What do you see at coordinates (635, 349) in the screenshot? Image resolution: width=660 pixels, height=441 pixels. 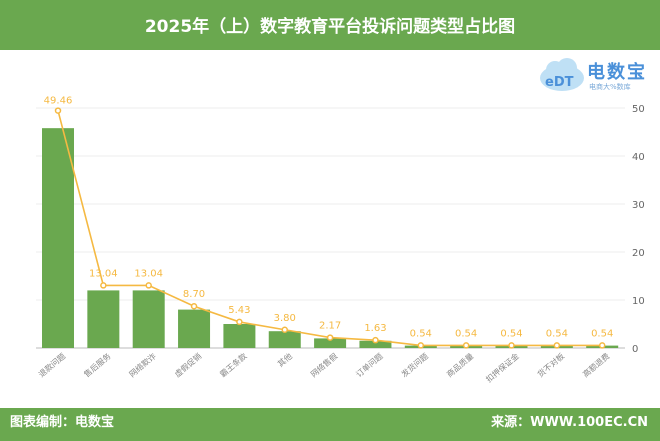 I see `y-tick-label: 0` at bounding box center [635, 349].